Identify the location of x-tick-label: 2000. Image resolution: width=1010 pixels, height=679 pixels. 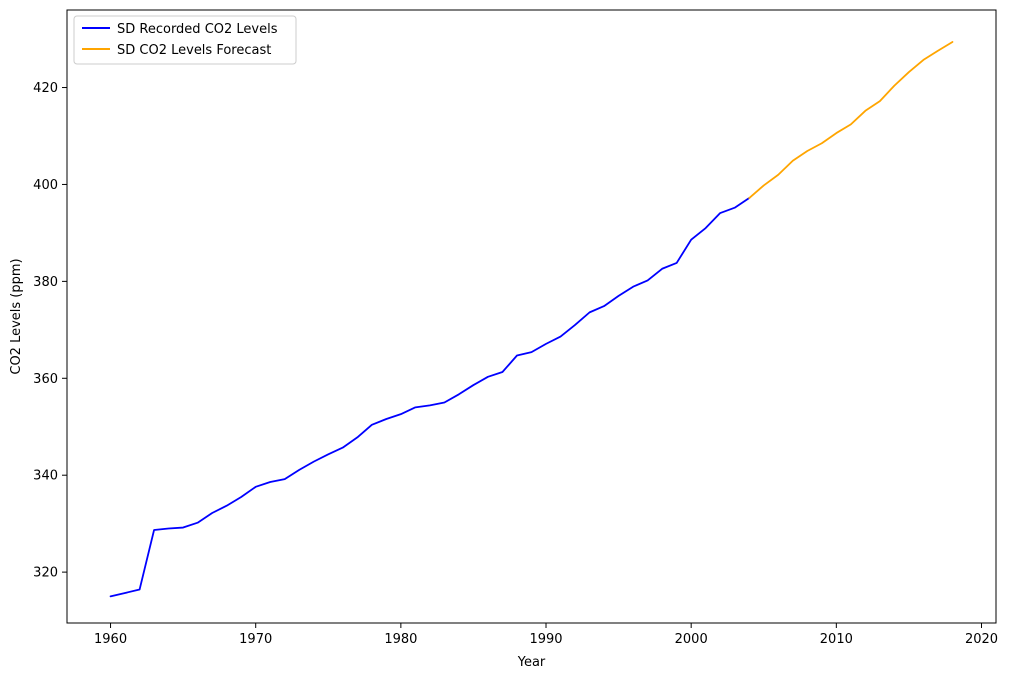
(691, 639).